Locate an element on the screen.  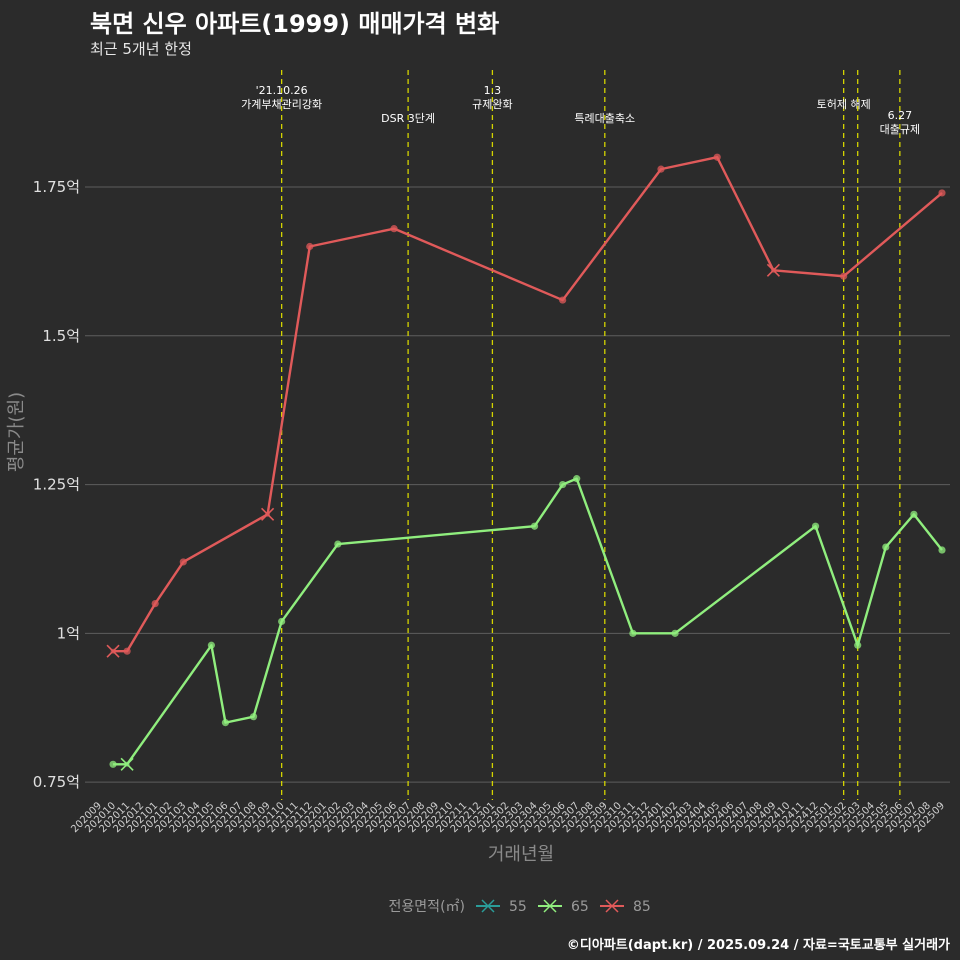
event-label: 대출규제 is located at coordinates (900, 129).